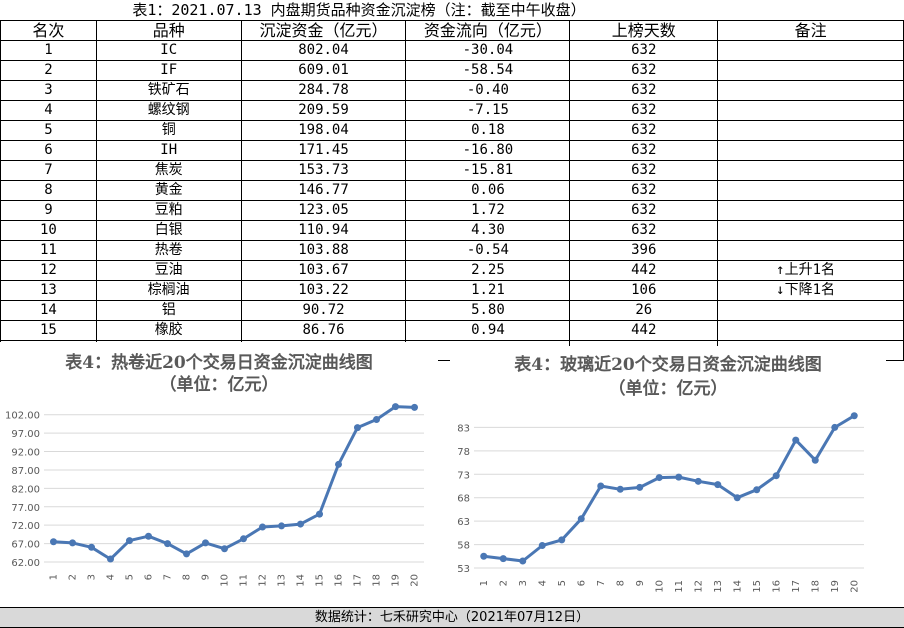 This screenshot has width=904, height=628. I want to click on x-tick-label: 13, so click(718, 586).